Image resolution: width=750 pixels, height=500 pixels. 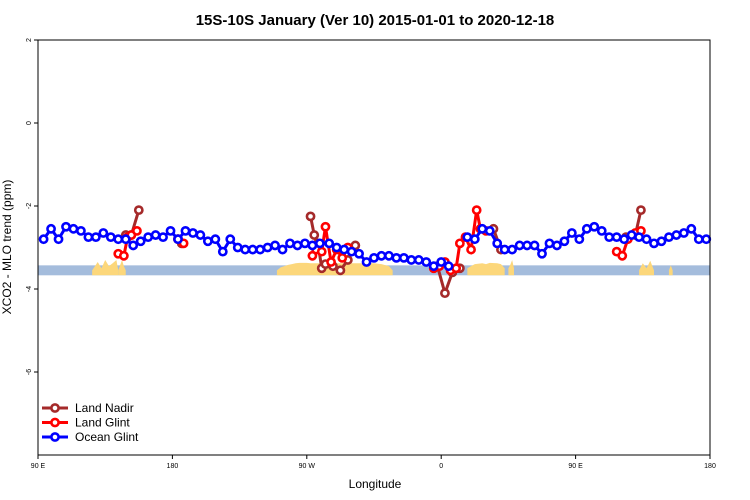 I want to click on x-tick-label: 90 E, so click(x=575, y=466).